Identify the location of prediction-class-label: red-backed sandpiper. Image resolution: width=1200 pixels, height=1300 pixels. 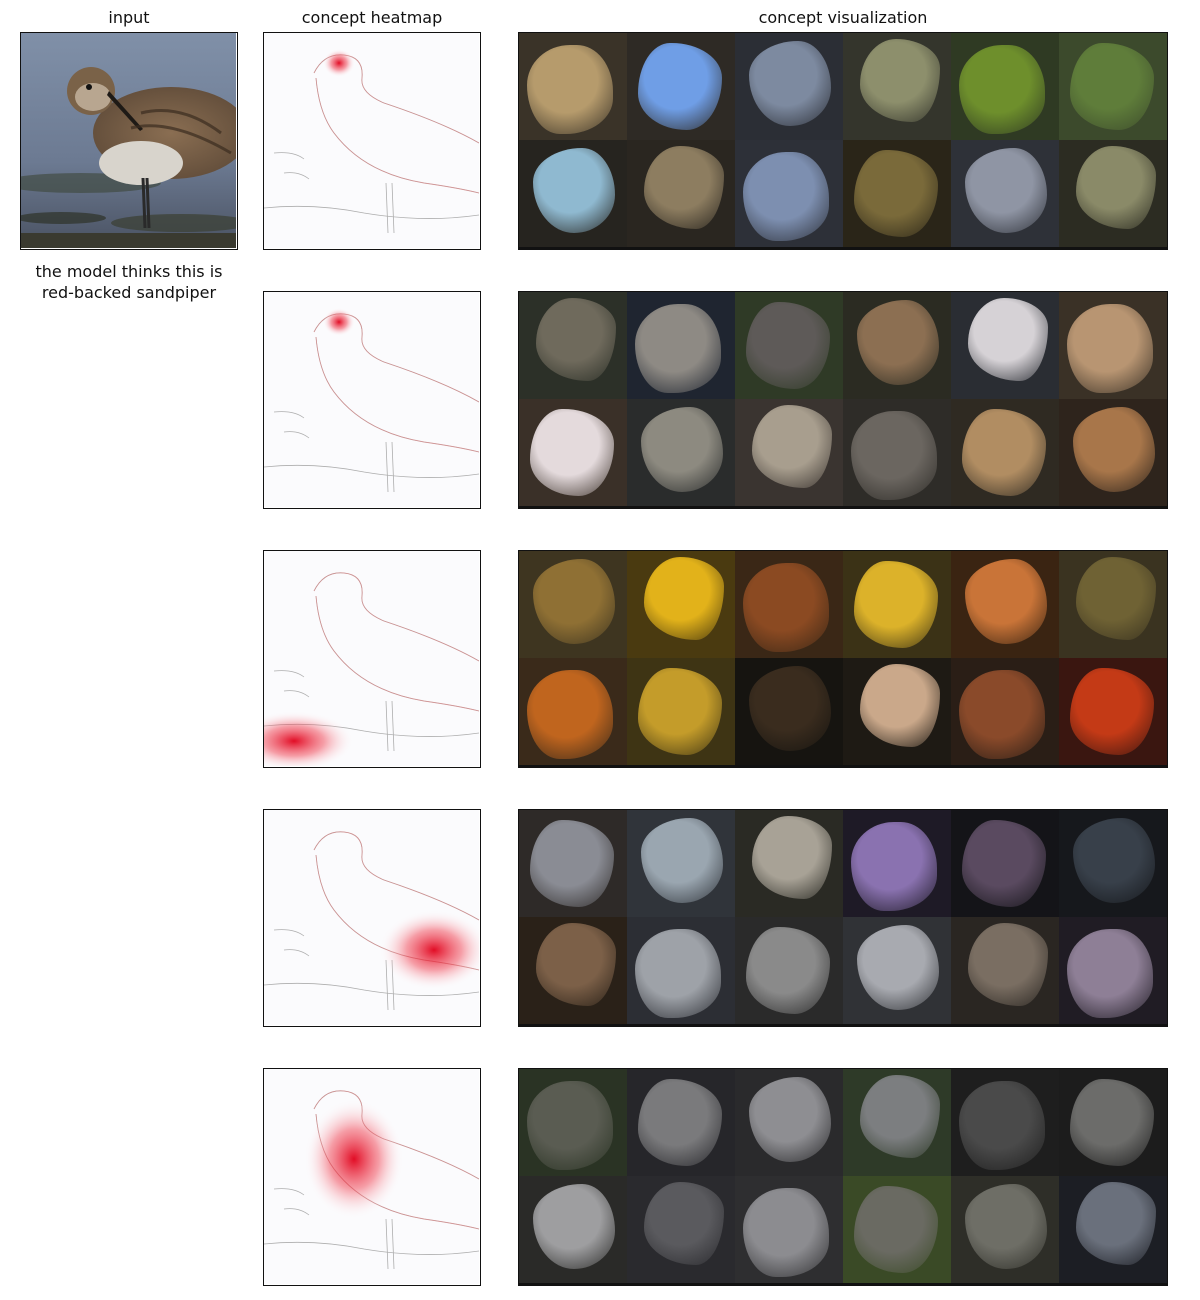
(129, 292).